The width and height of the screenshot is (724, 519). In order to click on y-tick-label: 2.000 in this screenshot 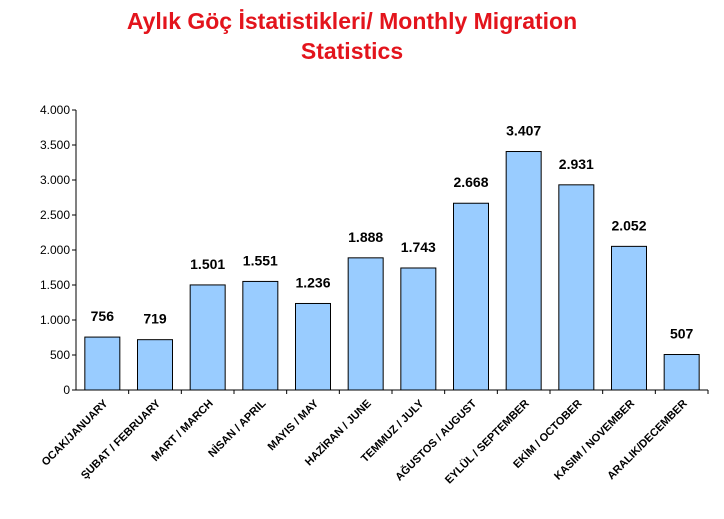, I will do `click(55, 250)`.